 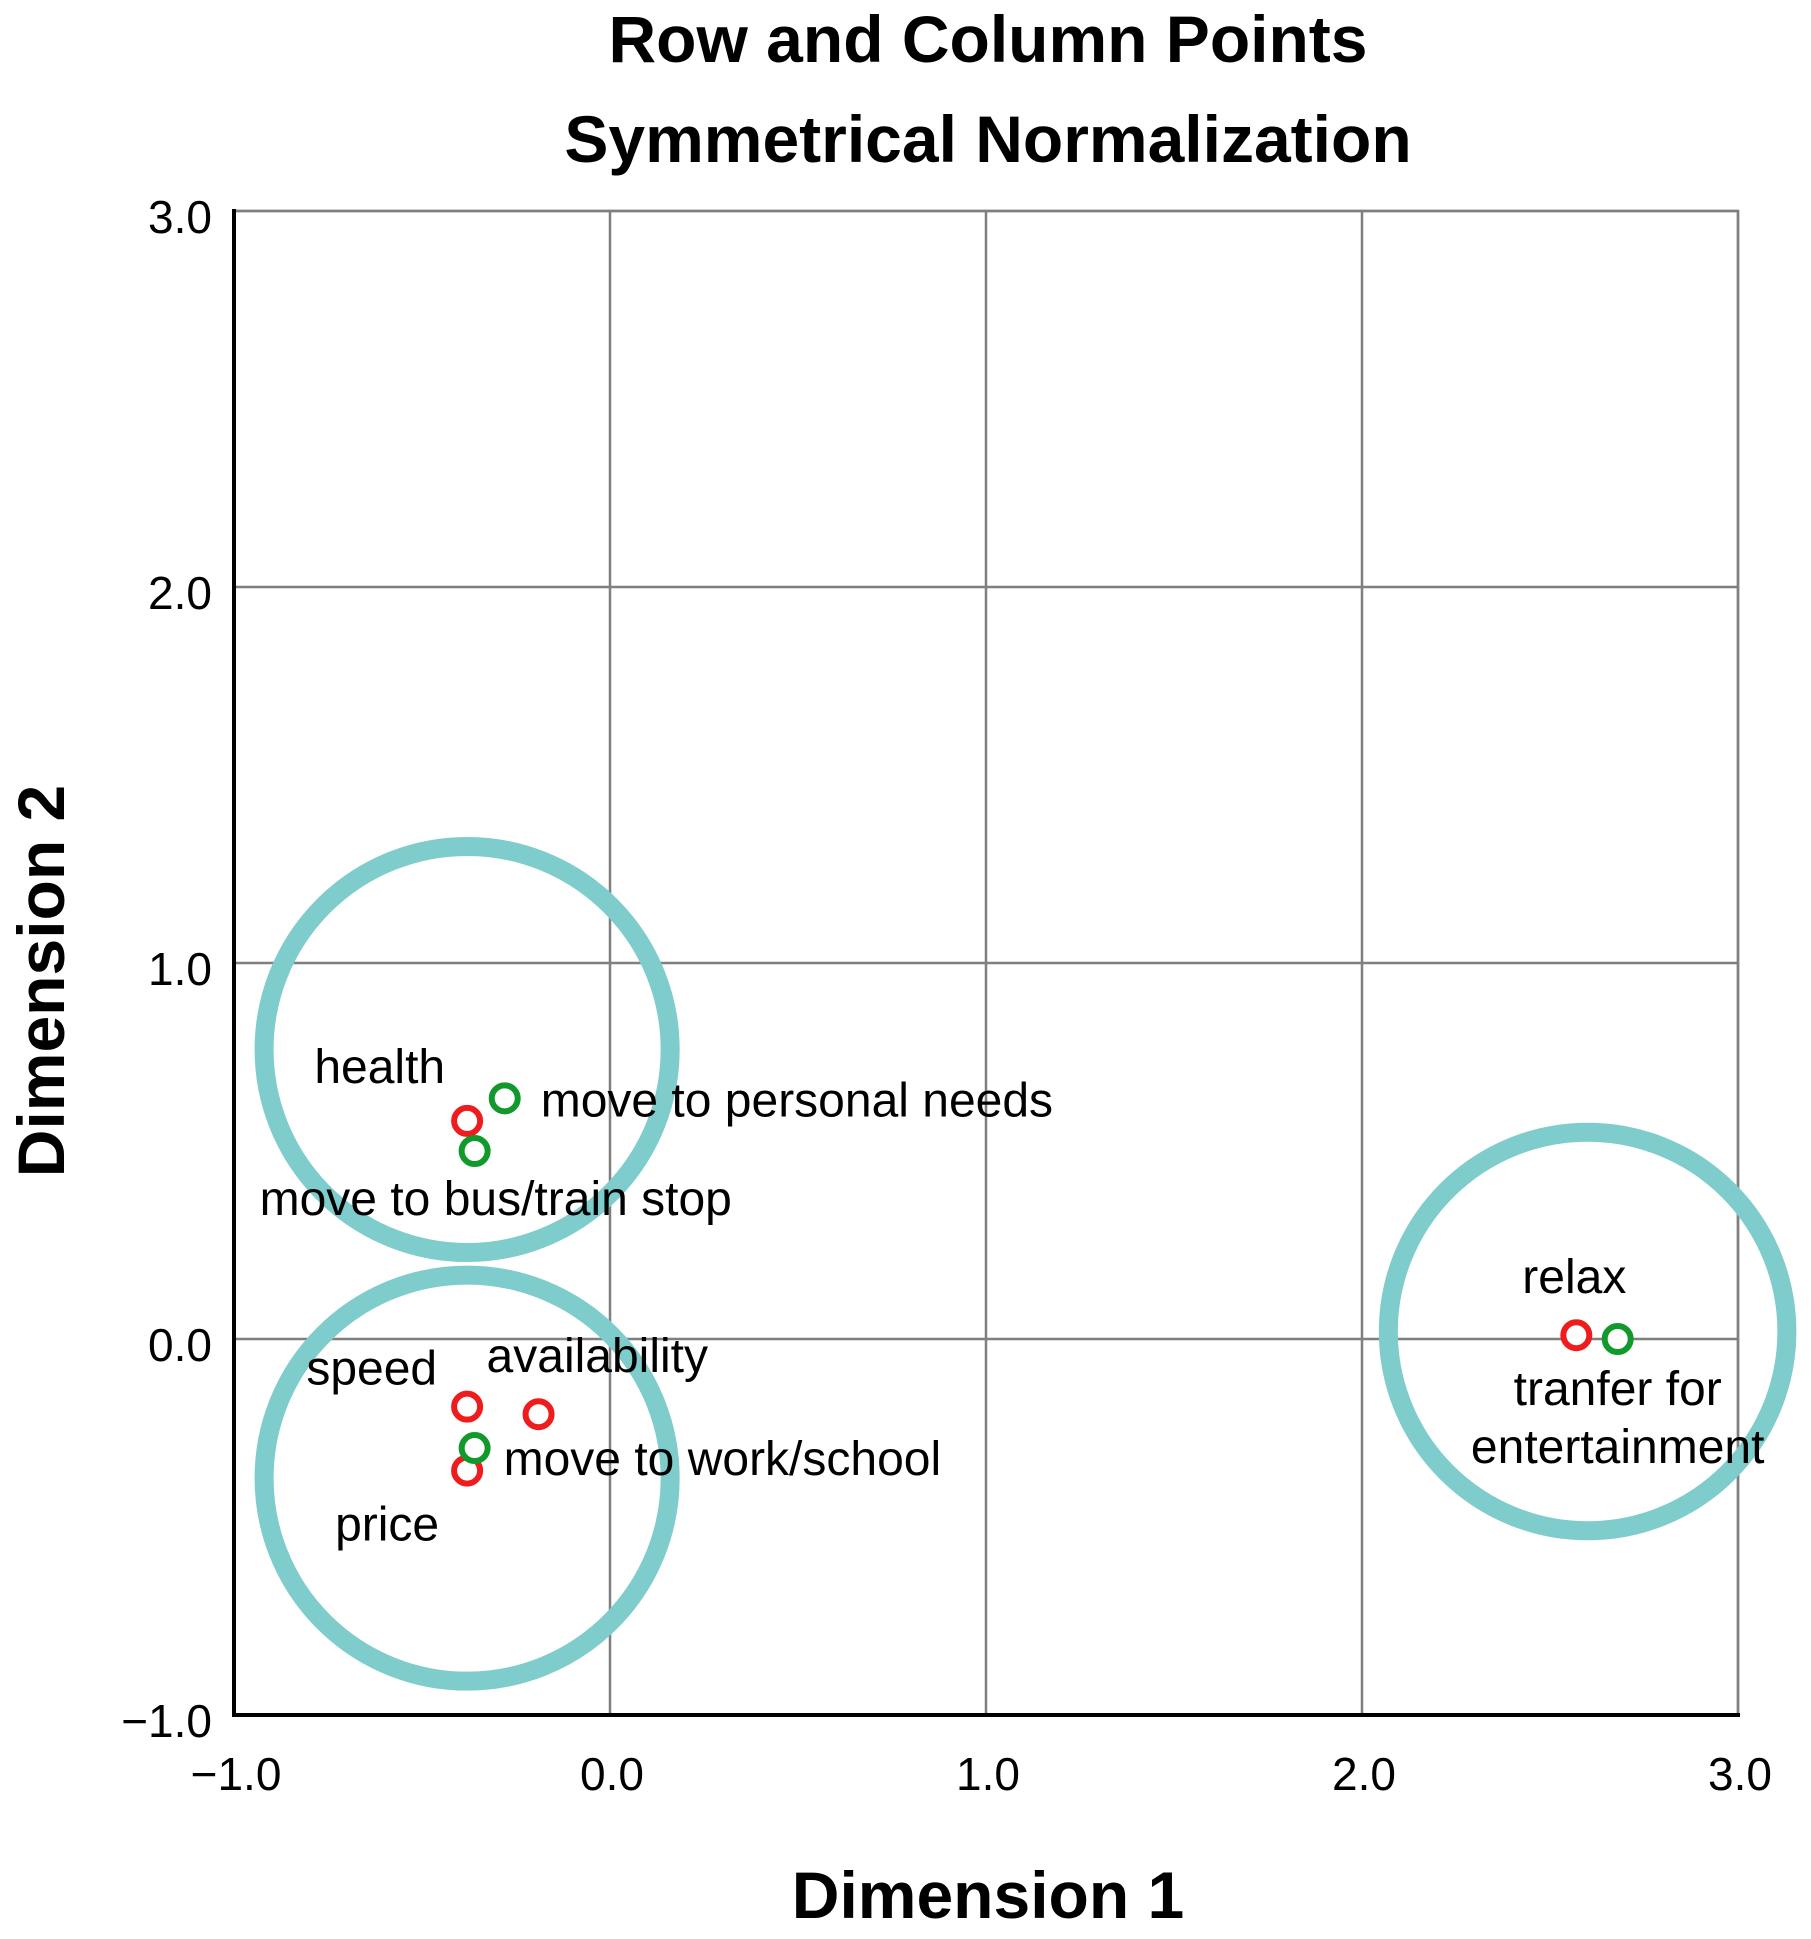 What do you see at coordinates (180, 217) in the screenshot?
I see `y-tick-label: 3.0` at bounding box center [180, 217].